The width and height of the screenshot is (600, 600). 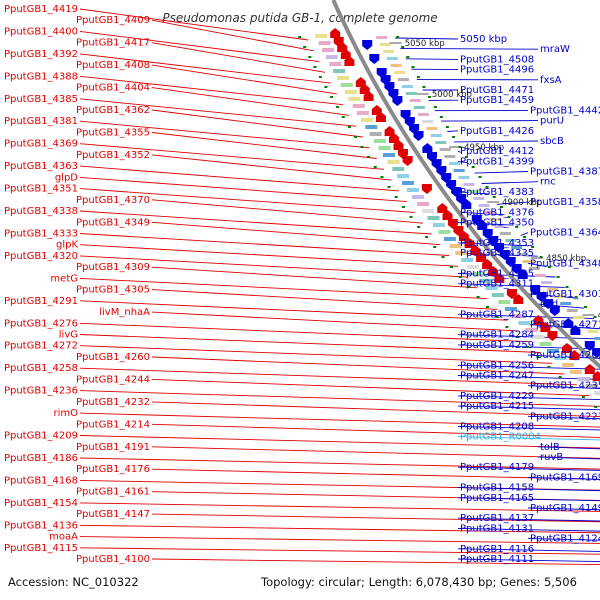 I want to click on left-feature-label: PputGB1_4161, so click(x=113, y=492).